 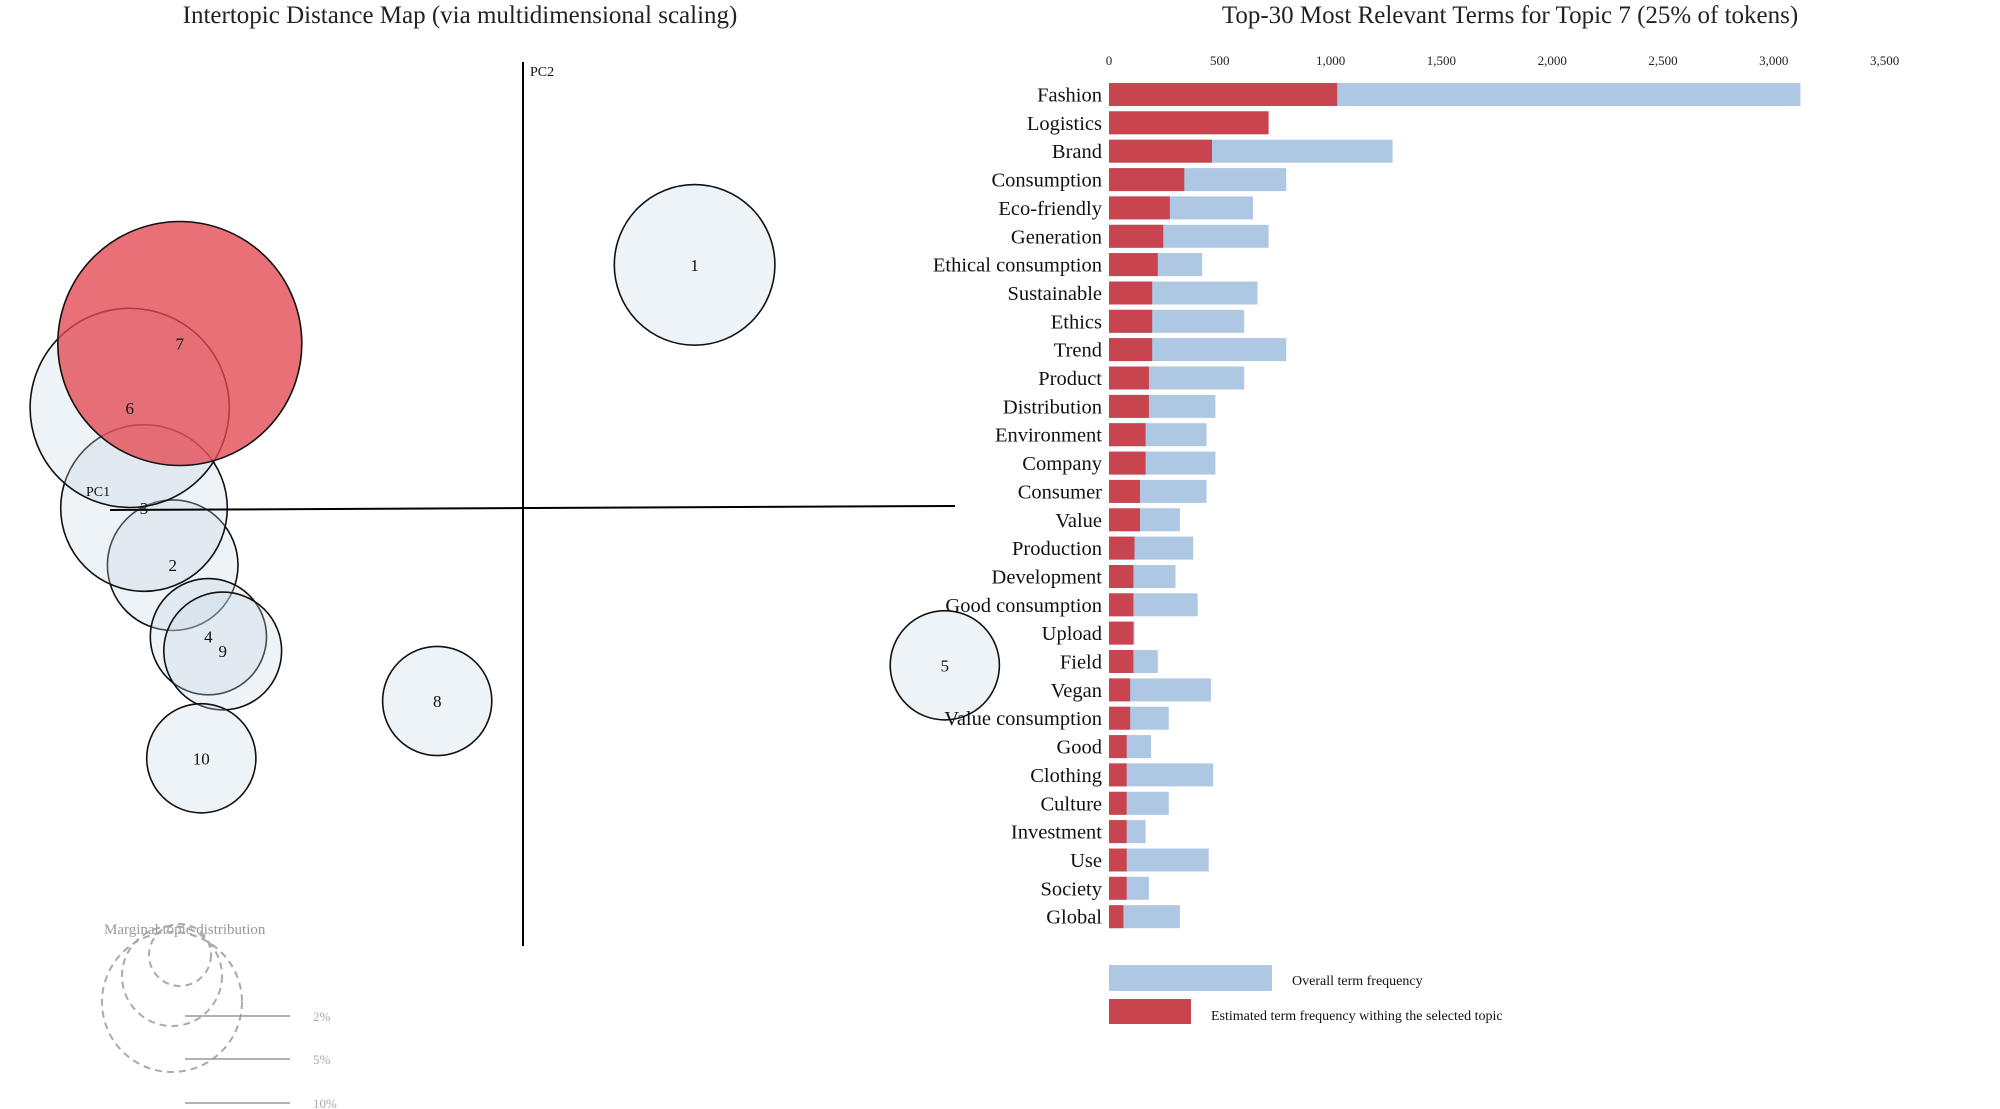 I want to click on x-tick-label: 500, so click(x=1220, y=60).